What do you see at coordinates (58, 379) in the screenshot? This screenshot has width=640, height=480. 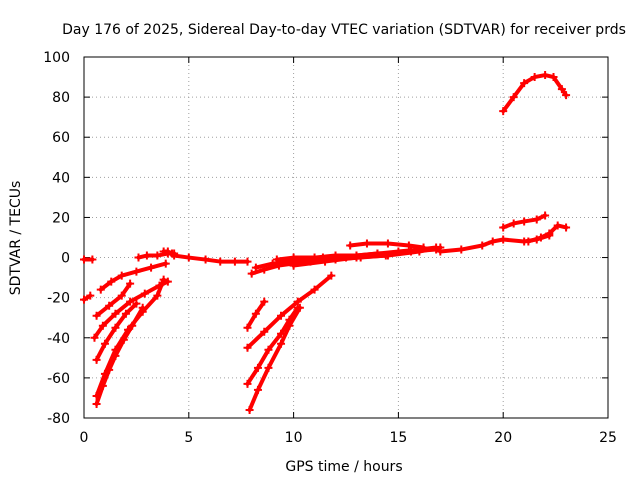 I see `y-tick-label: -60` at bounding box center [58, 379].